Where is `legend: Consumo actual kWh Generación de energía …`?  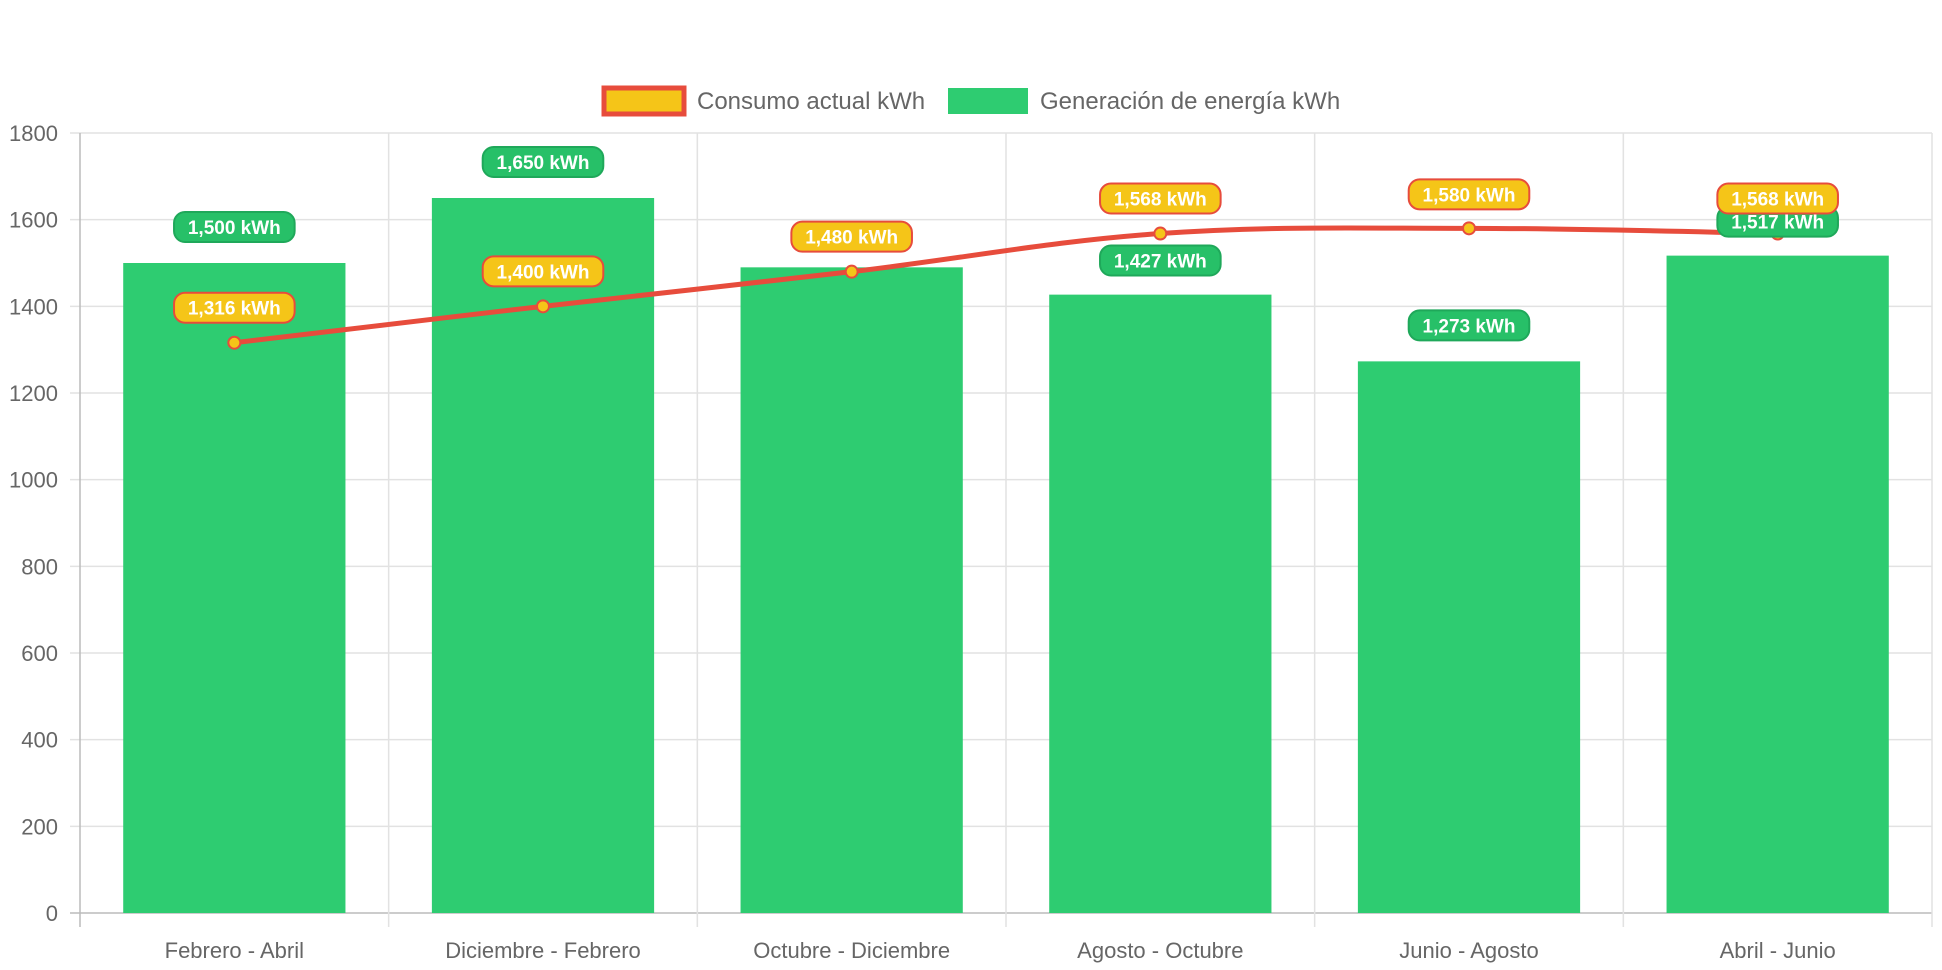 legend: Consumo actual kWh Generación de energía … is located at coordinates (970, 101).